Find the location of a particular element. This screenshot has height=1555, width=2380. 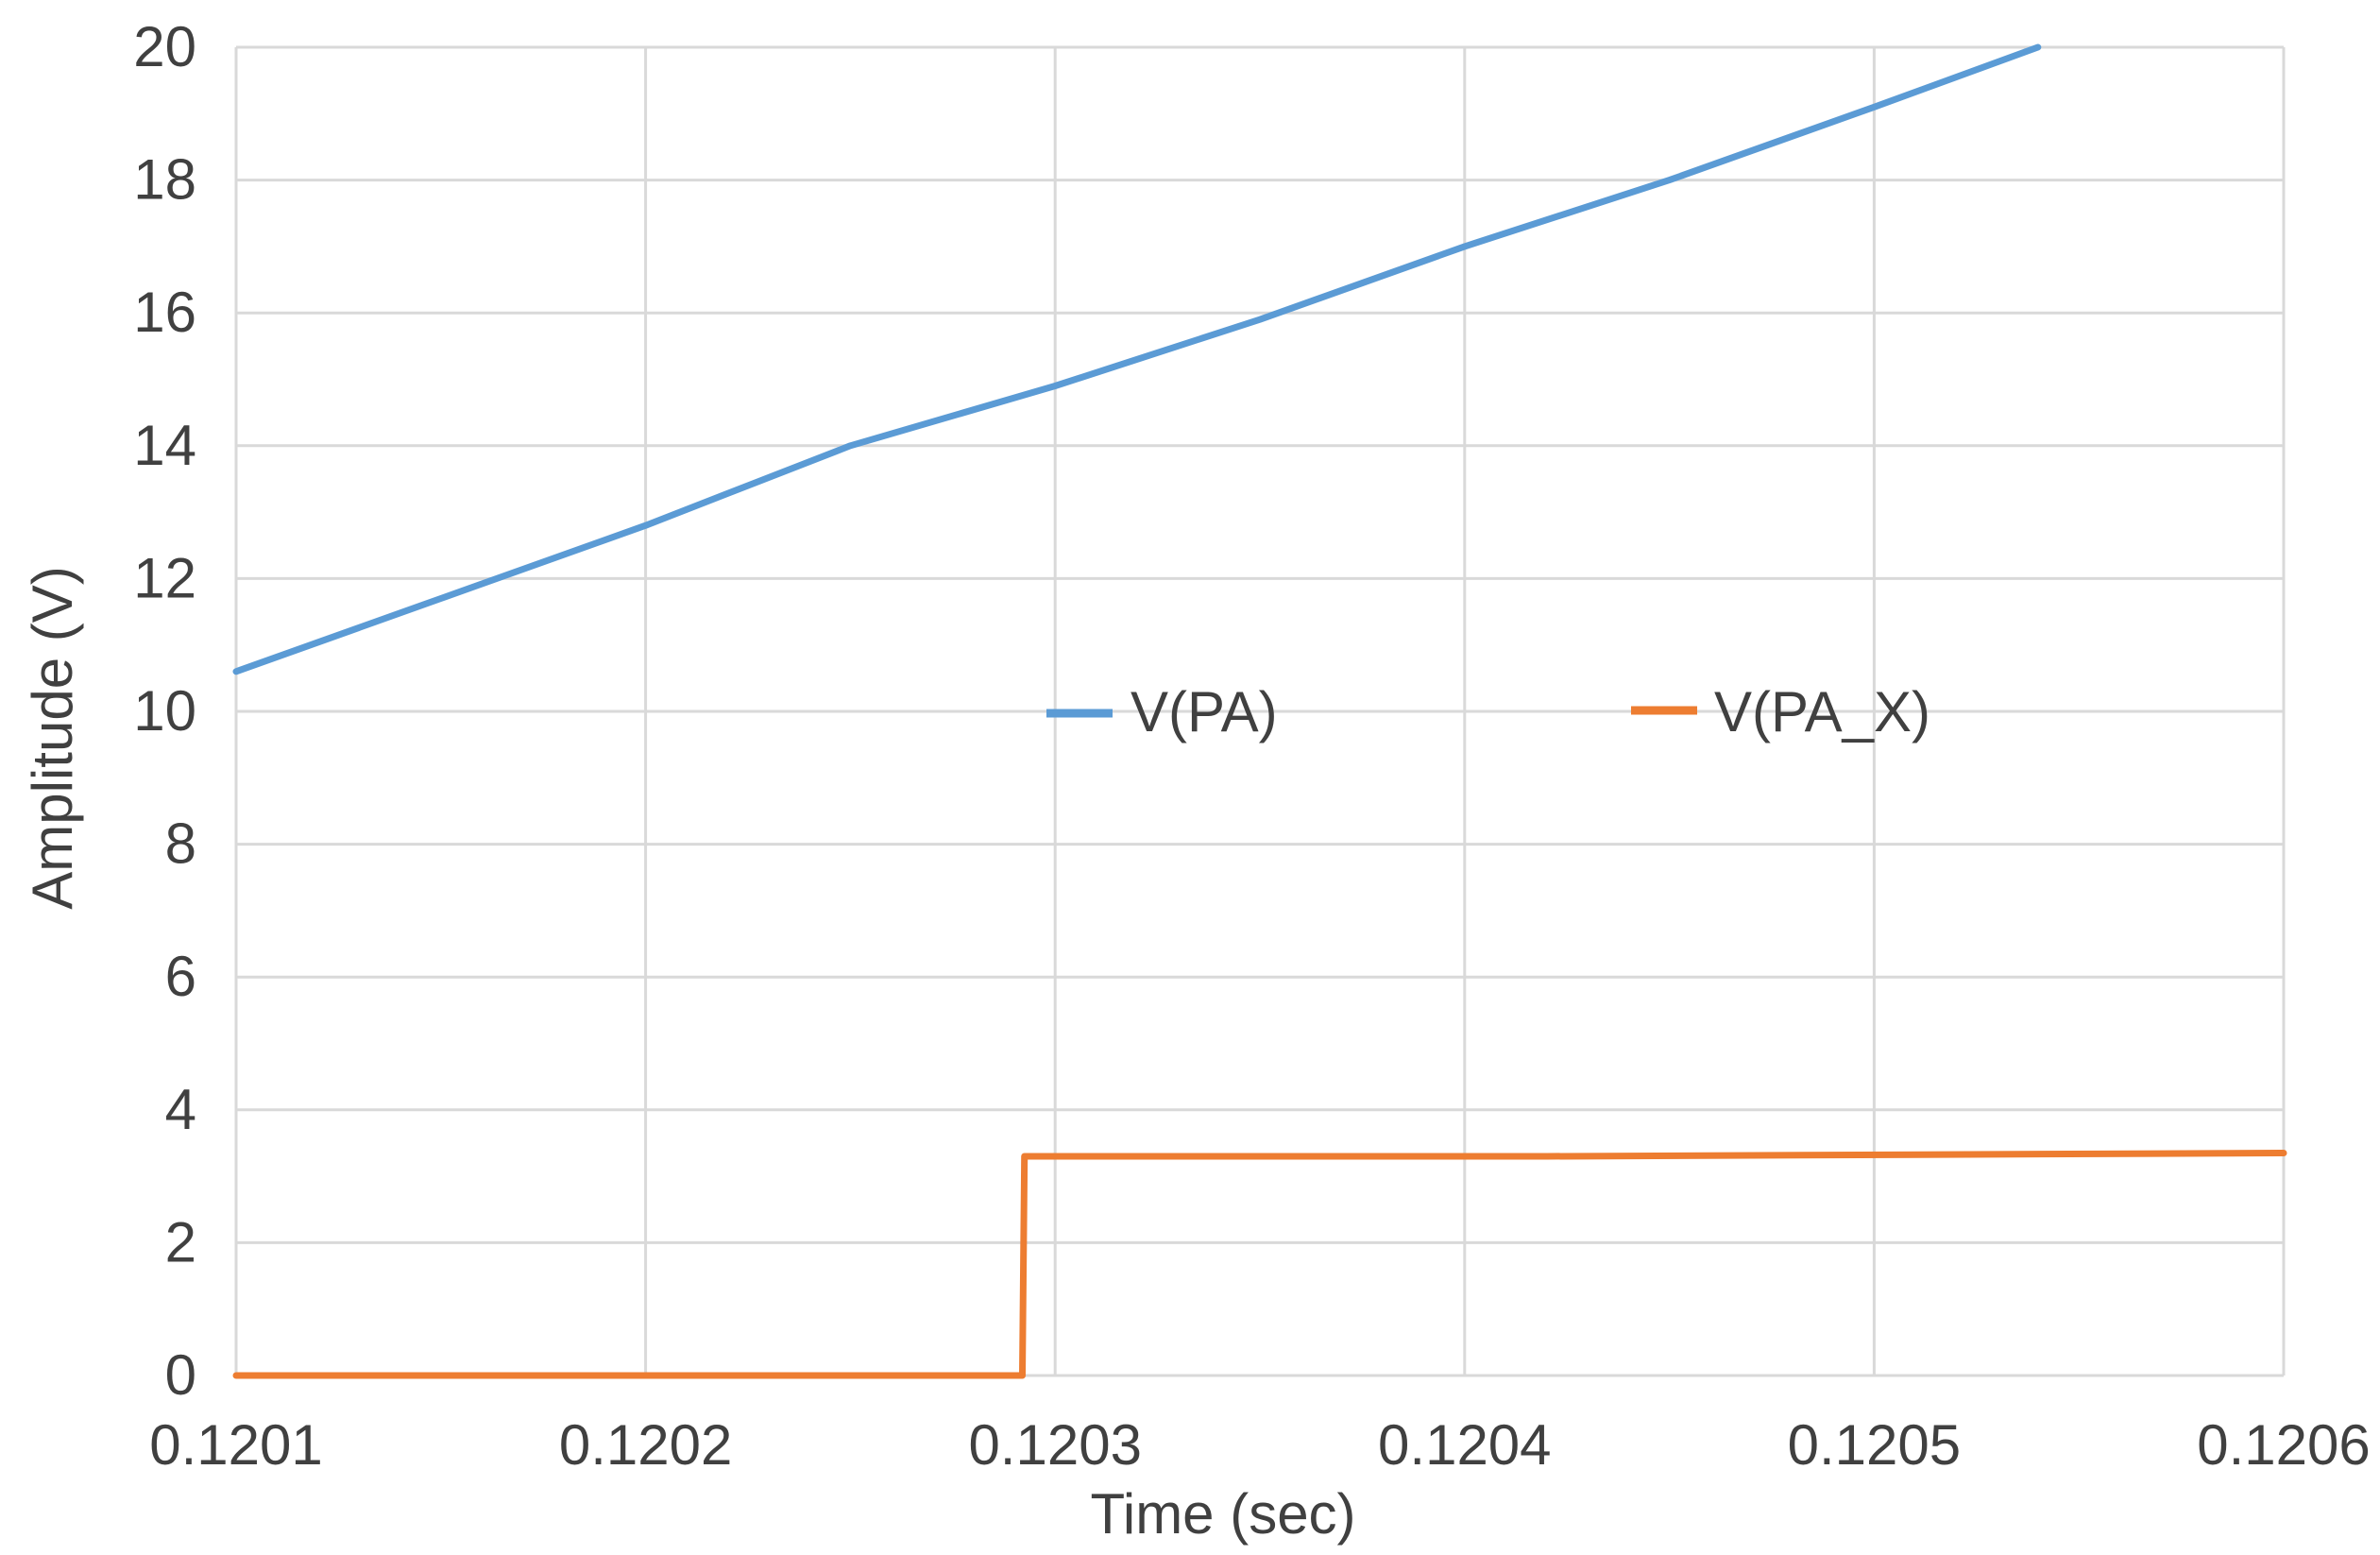

legend-item-v-pa-x: V(PA_X) is located at coordinates (1780, 711).